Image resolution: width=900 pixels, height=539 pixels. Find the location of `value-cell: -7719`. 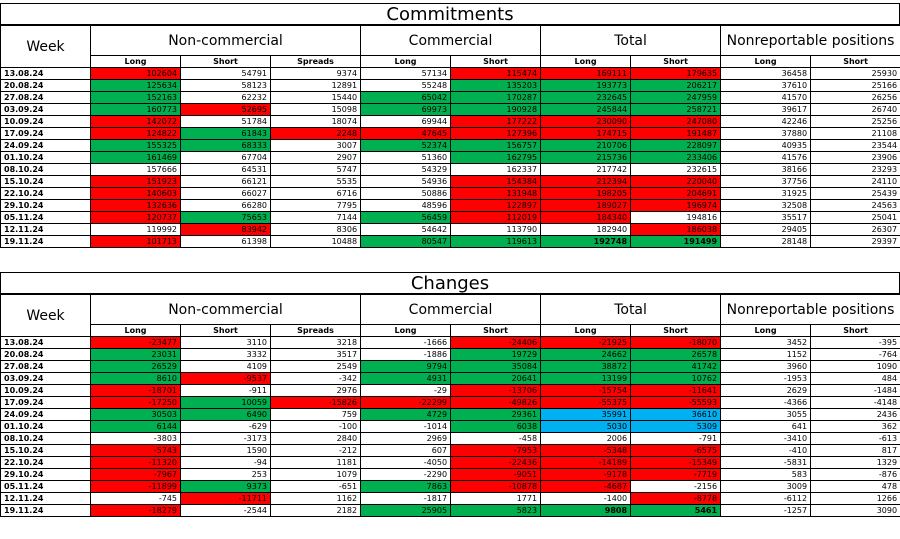

value-cell: -7719 is located at coordinates (676, 474).